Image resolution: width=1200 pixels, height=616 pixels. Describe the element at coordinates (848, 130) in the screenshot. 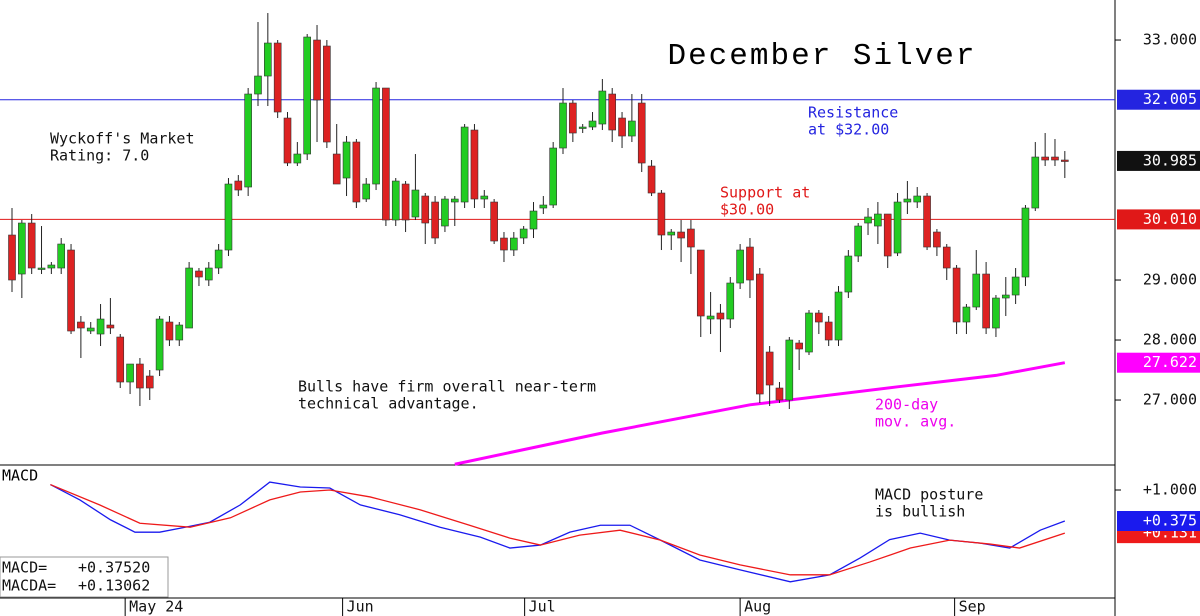

I see `annotation: at $32.00` at that location.